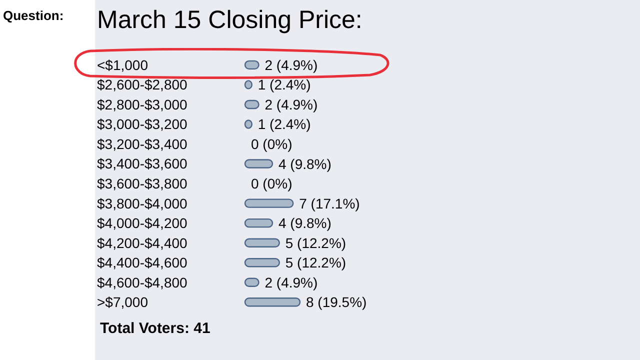 The height and width of the screenshot is (360, 640). I want to click on data-label: 8 (19.5%), so click(336, 302).